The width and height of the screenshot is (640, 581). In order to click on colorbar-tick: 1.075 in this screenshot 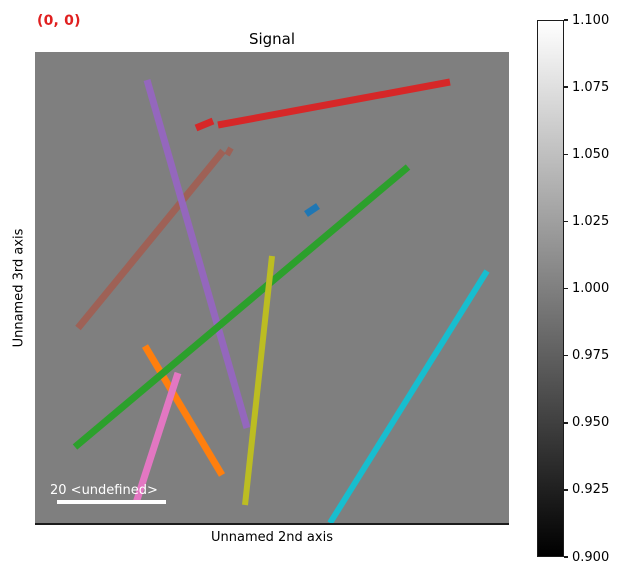, I will do `click(586, 87)`.